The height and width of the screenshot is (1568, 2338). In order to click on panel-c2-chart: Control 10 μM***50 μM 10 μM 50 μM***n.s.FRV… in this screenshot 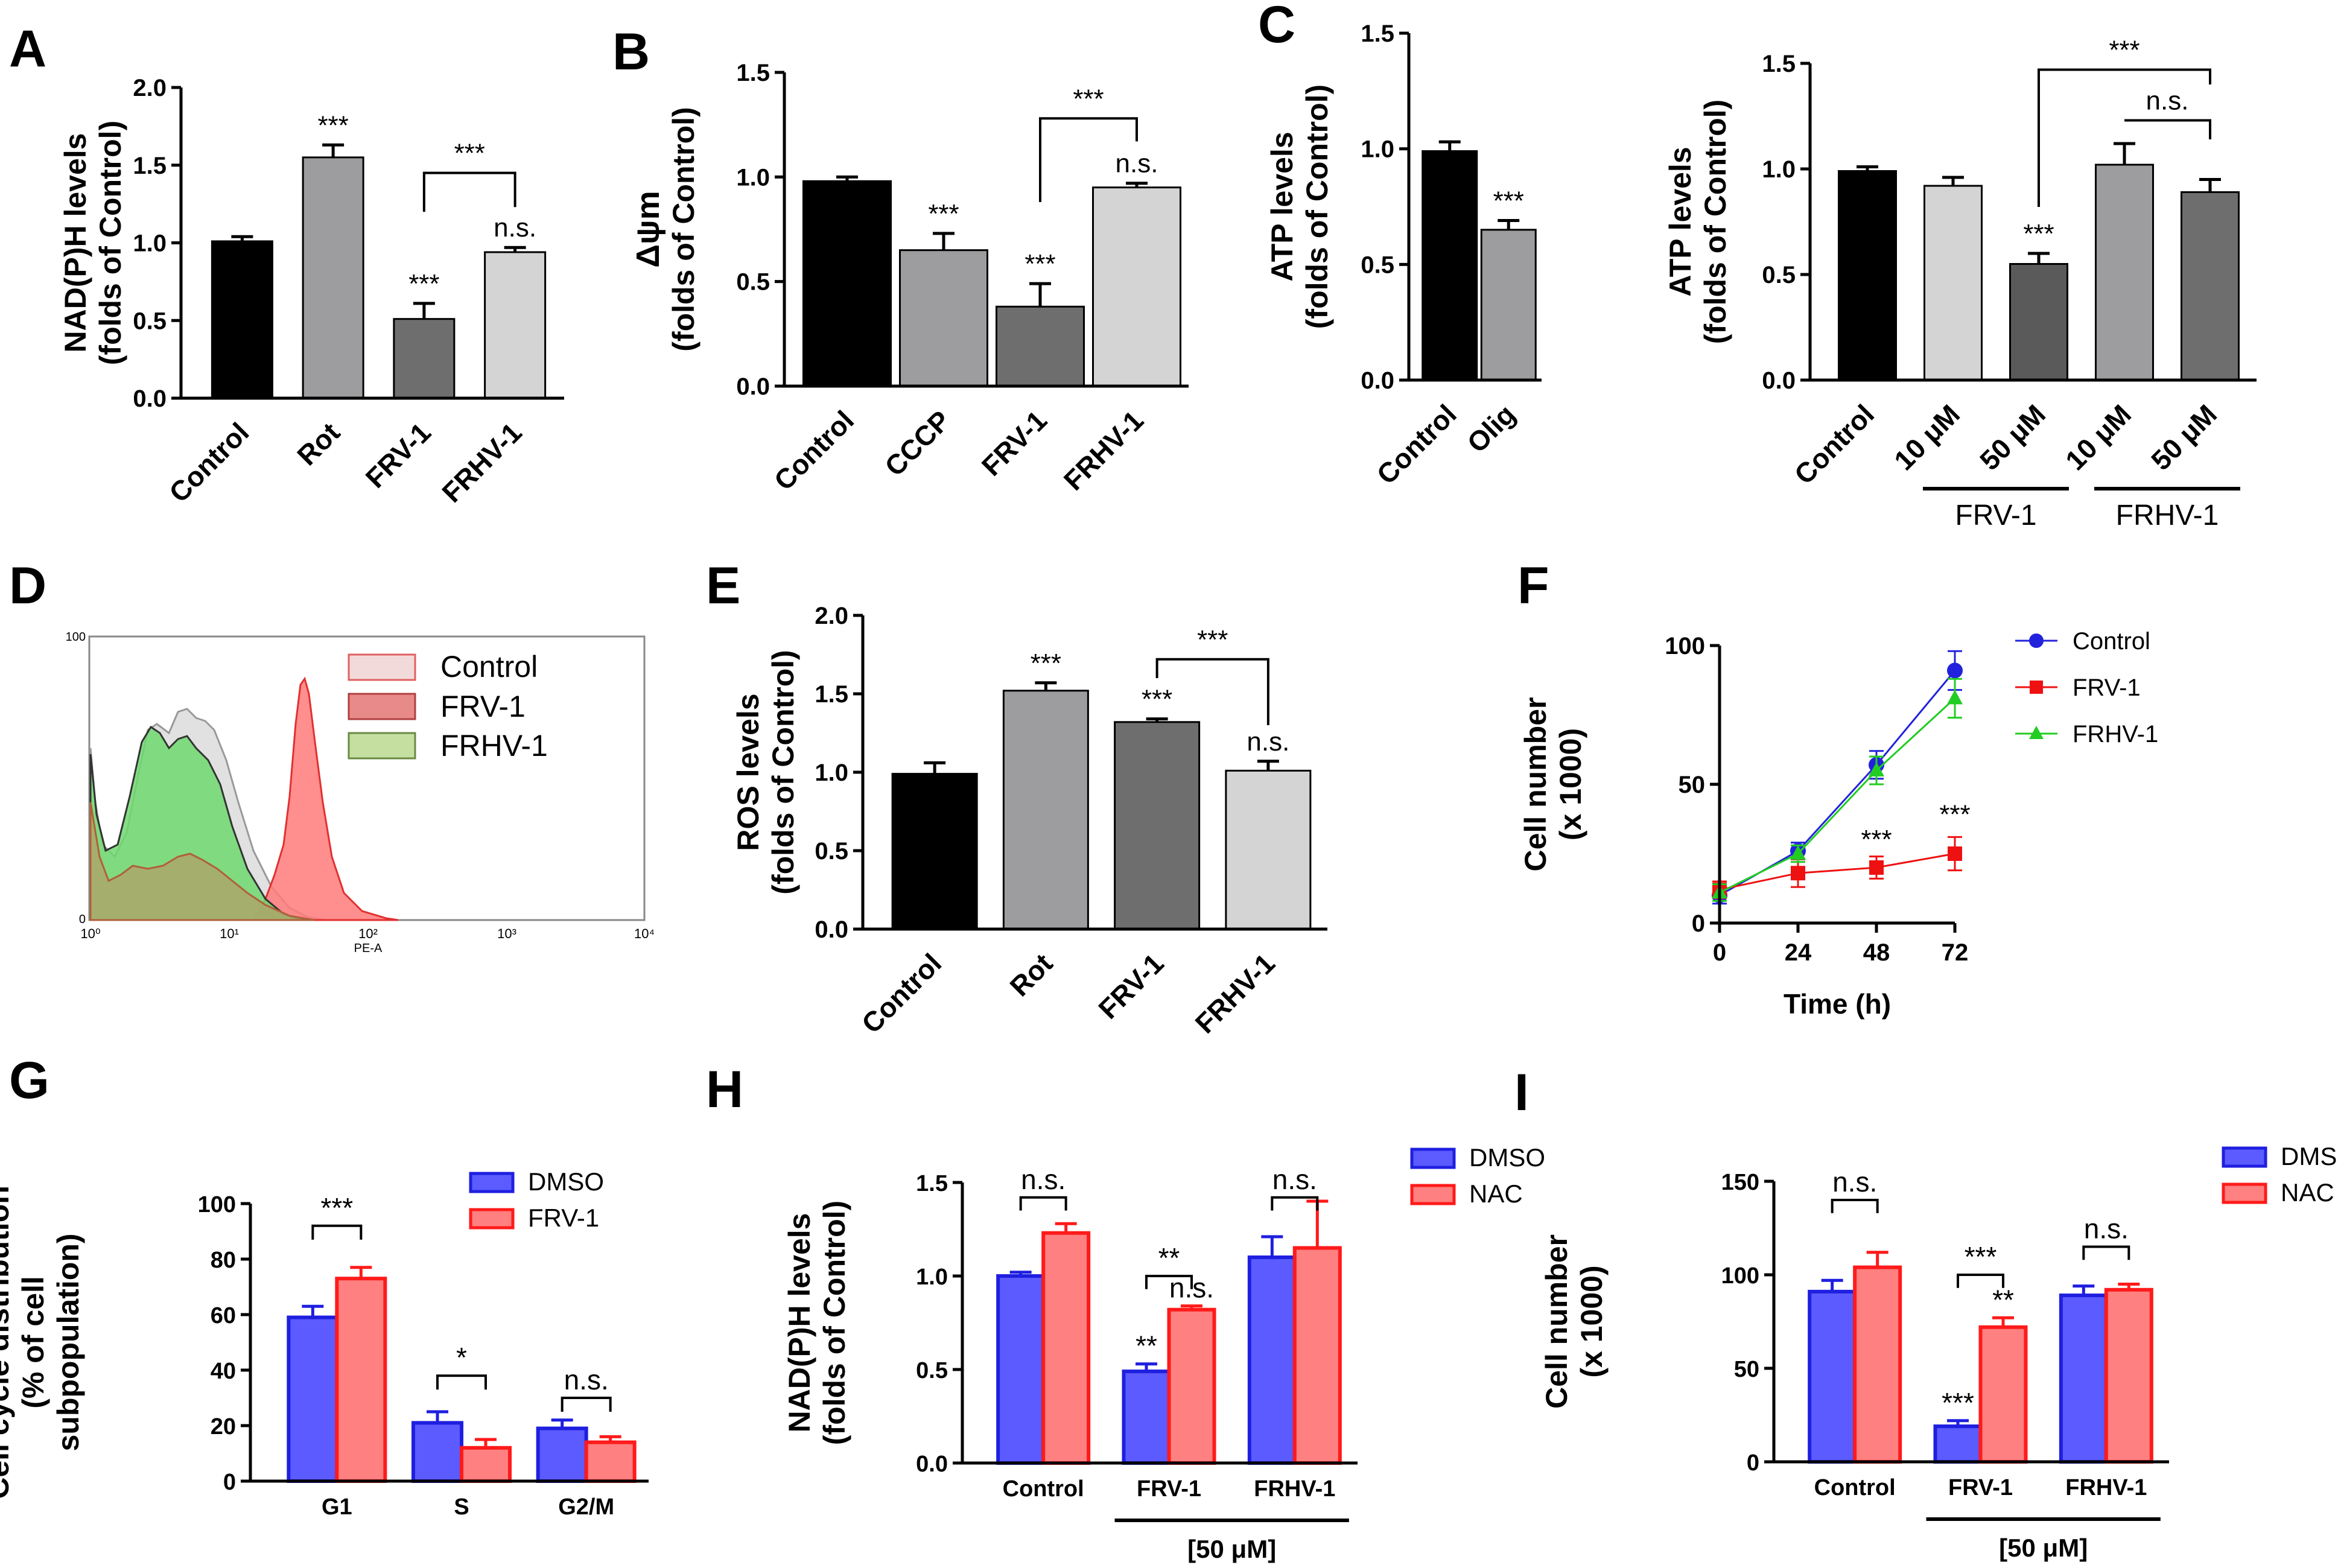, I will do `click(1960, 284)`.